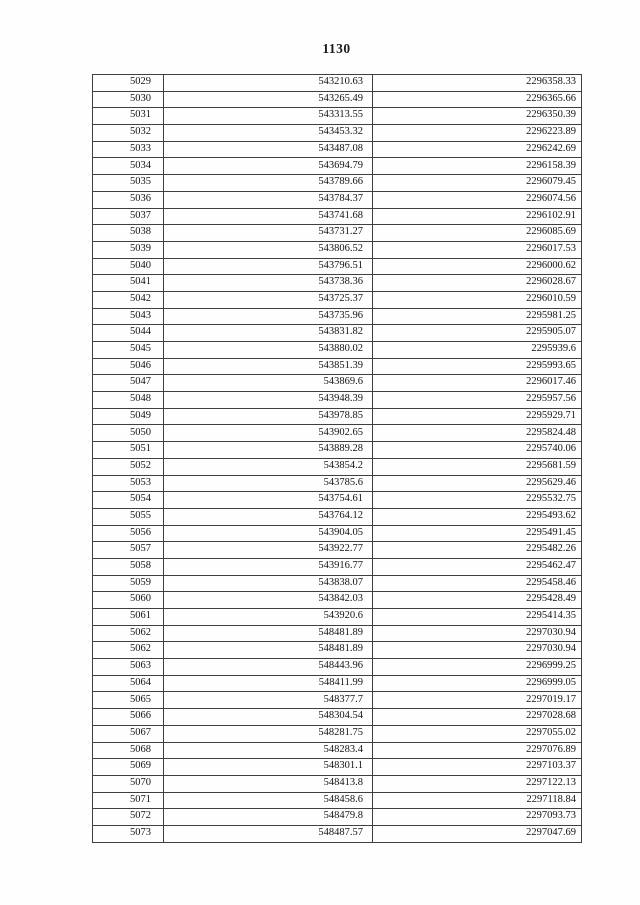 This screenshot has width=640, height=905. Describe the element at coordinates (268, 834) in the screenshot. I see `cell-value-a: 548487.57` at that location.